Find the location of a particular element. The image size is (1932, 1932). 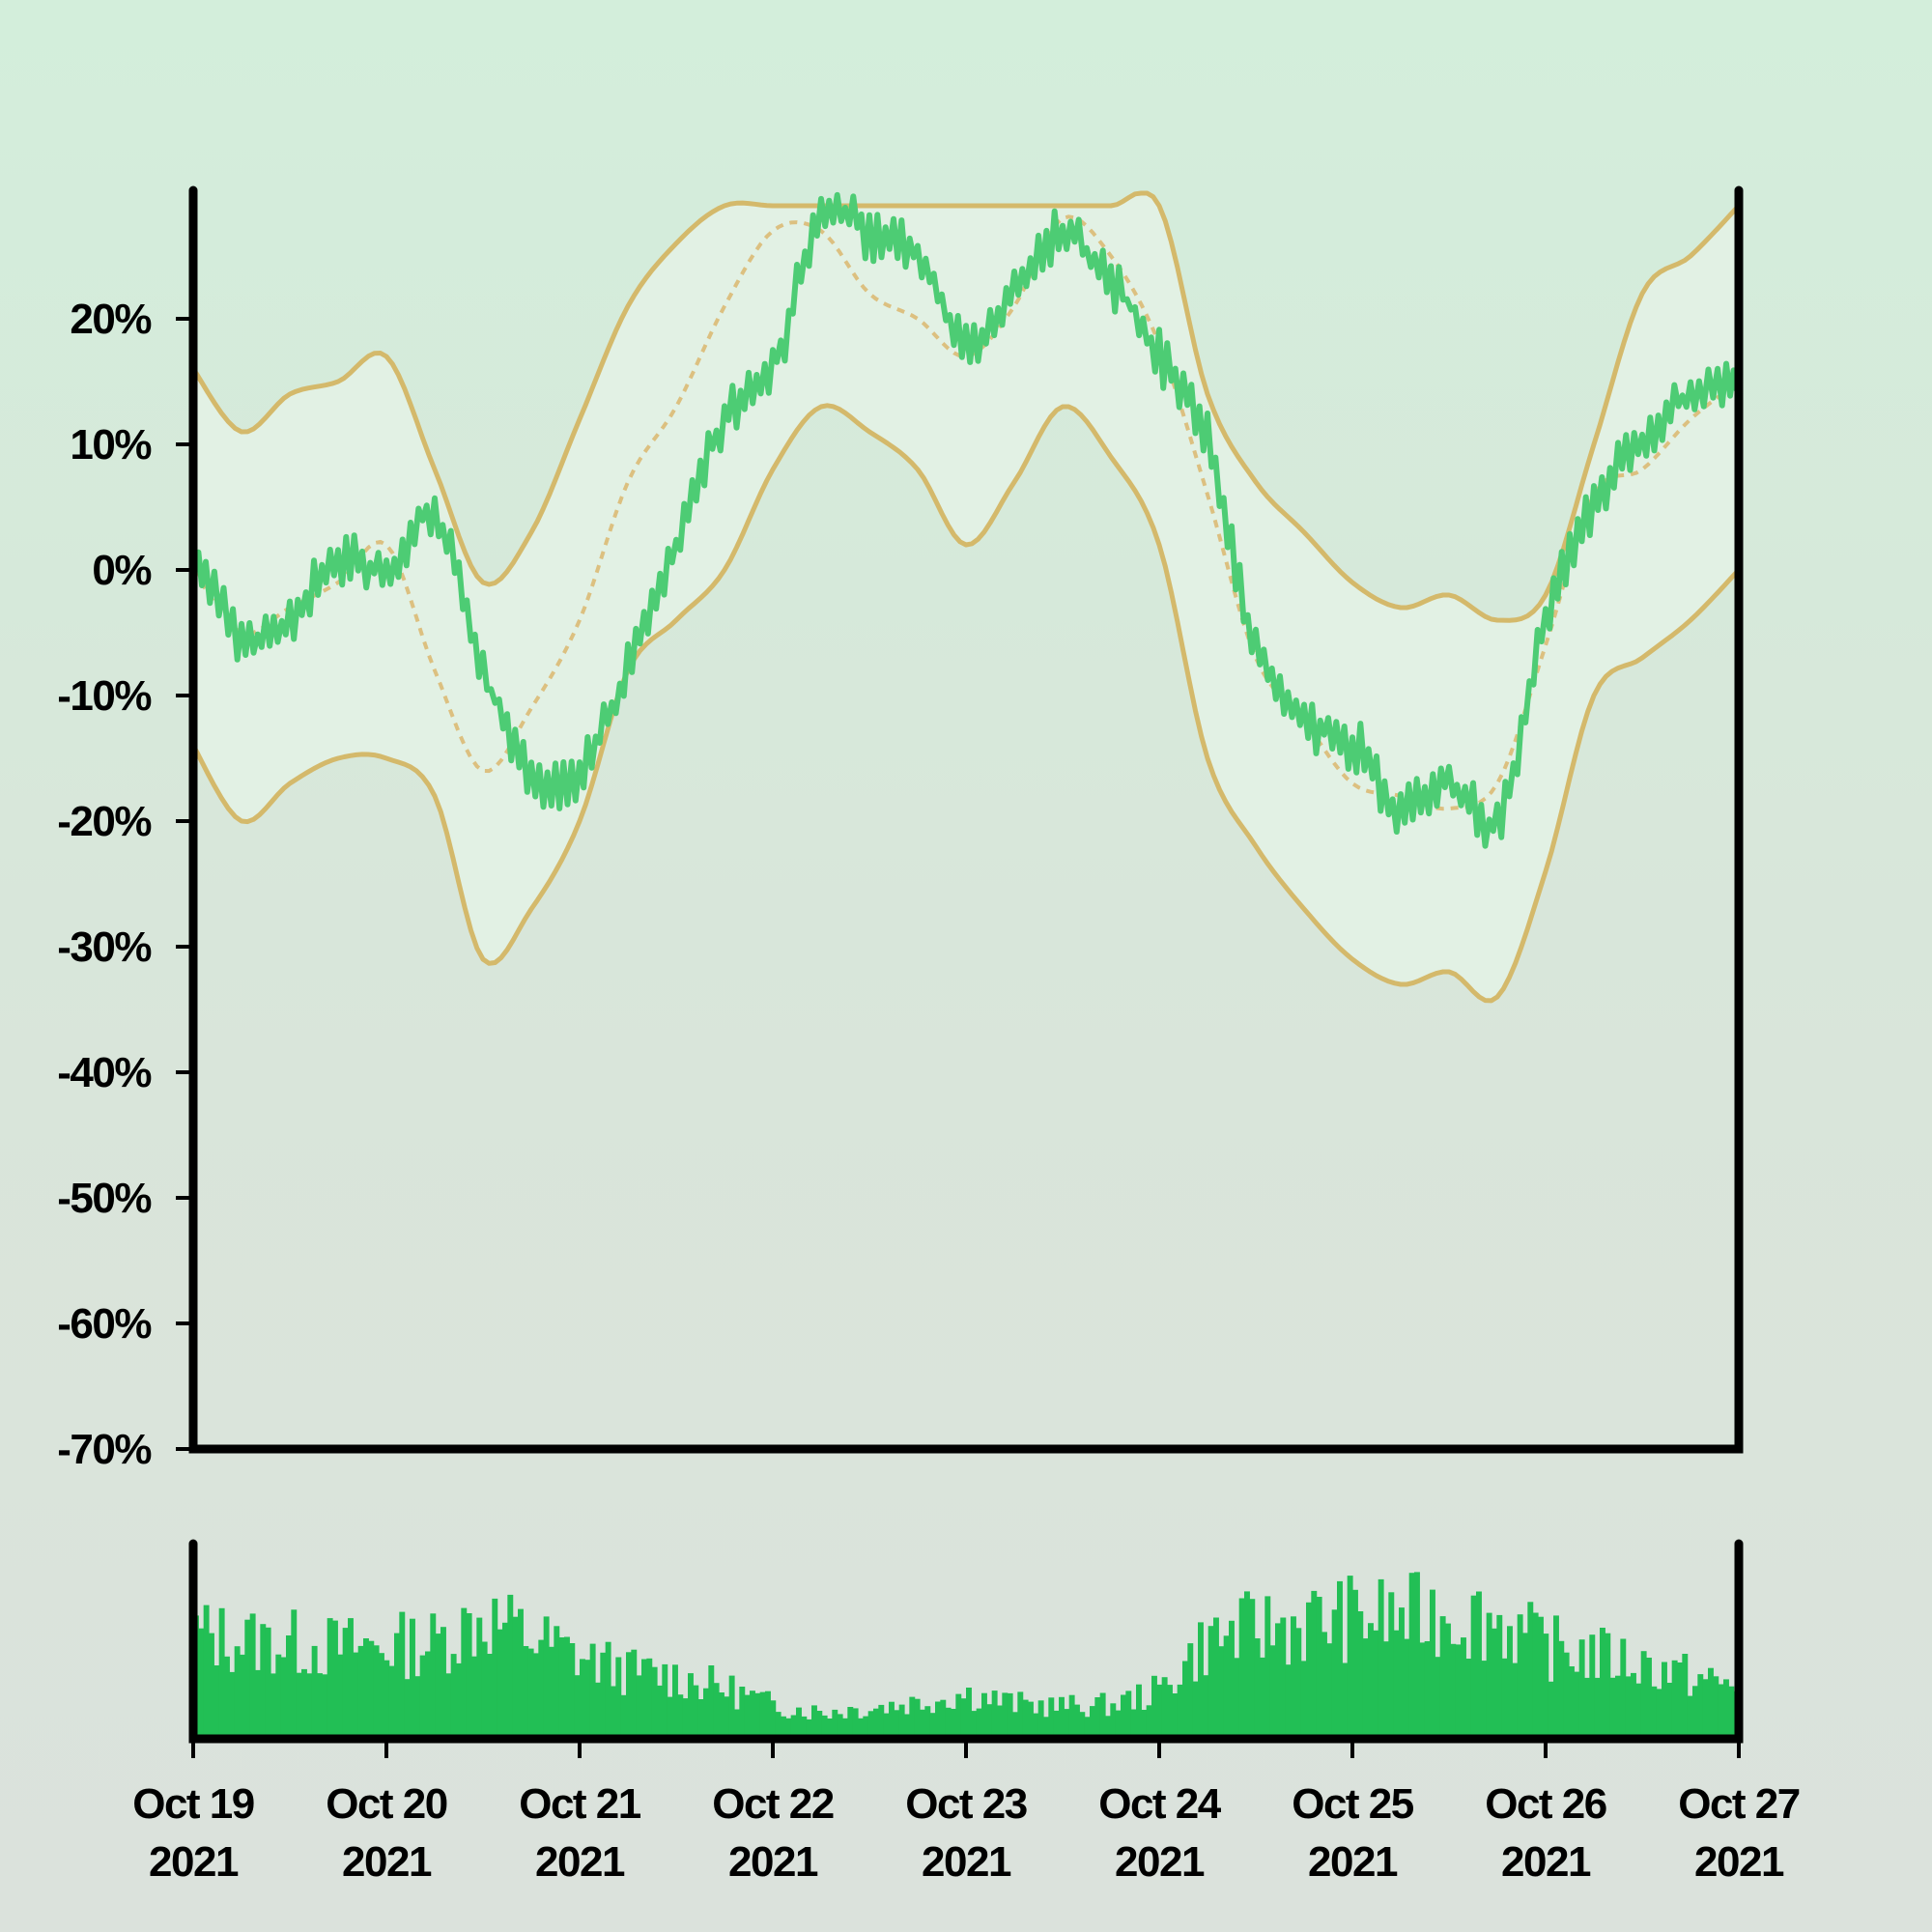

y-tick-label: 0% is located at coordinates (121, 570).